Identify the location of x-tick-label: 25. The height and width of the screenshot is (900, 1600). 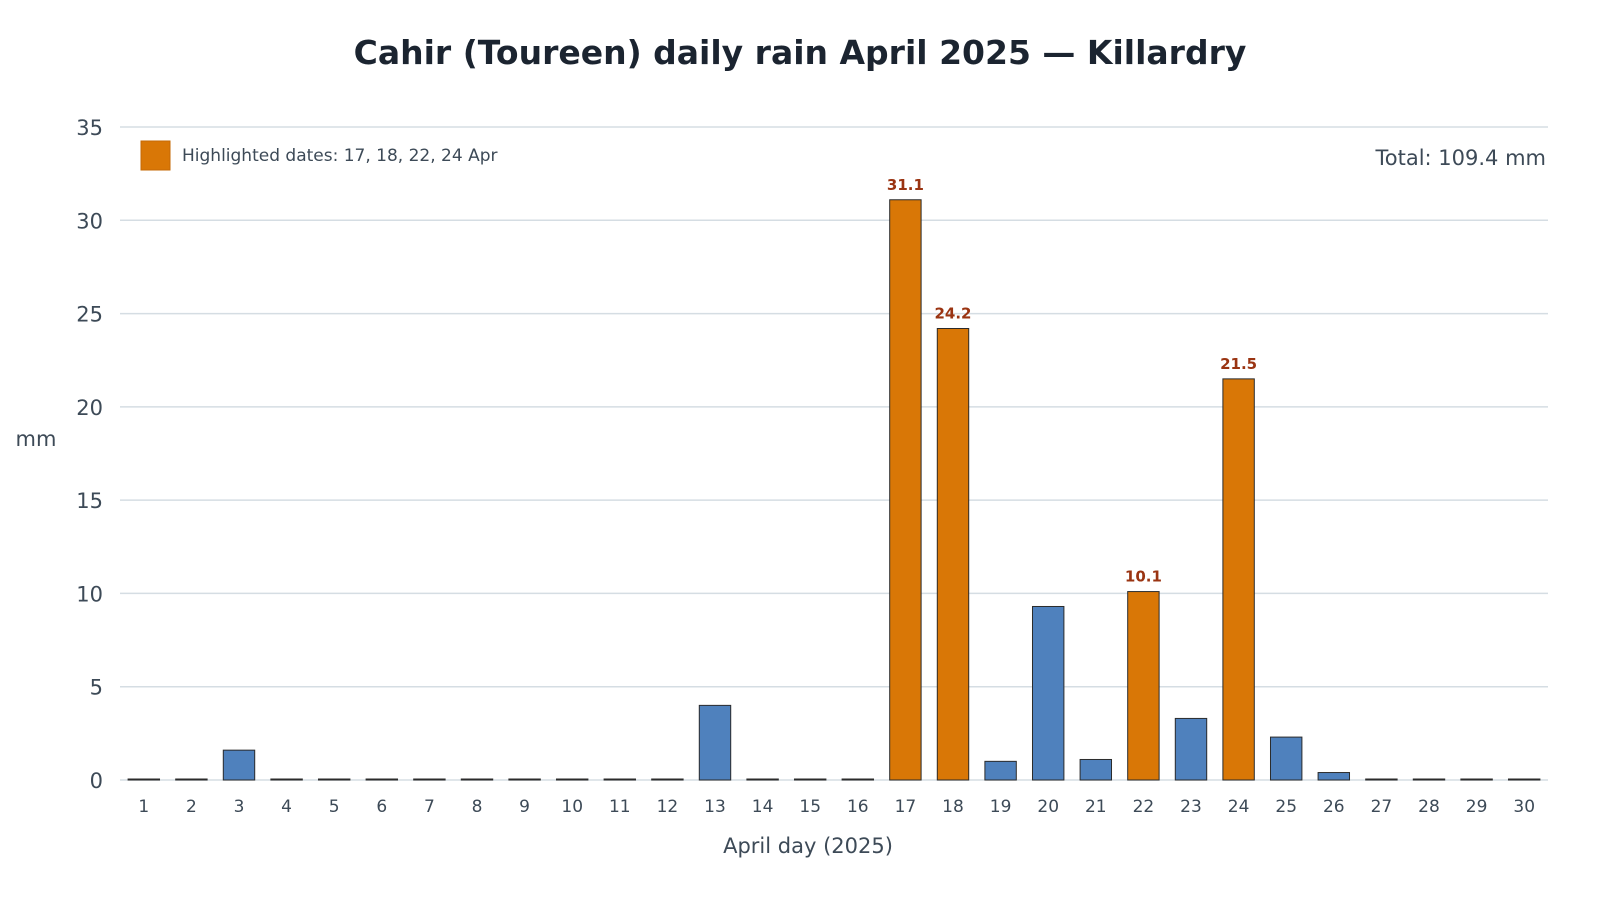
(1286, 807).